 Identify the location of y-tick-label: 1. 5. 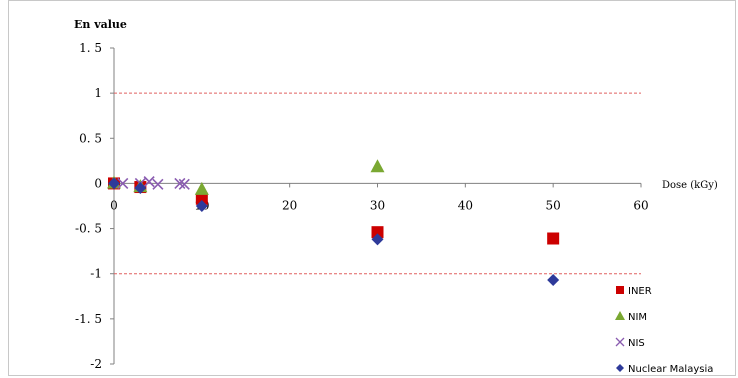
(90, 48).